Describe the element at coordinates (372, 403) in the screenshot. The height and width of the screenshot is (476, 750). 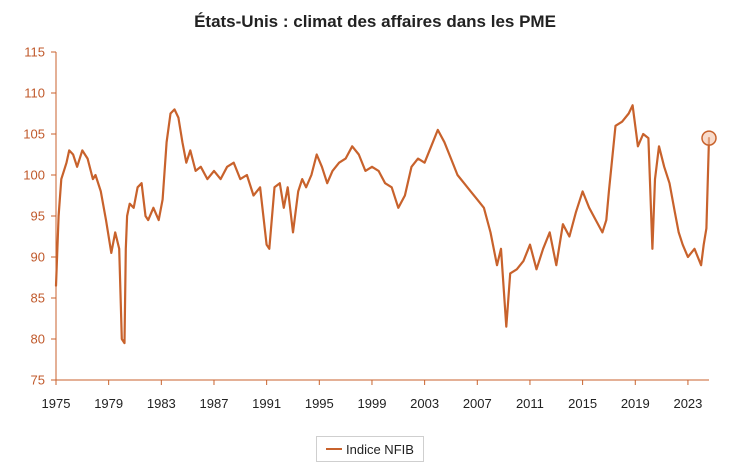
I see `x-tick-label: 1999` at that location.